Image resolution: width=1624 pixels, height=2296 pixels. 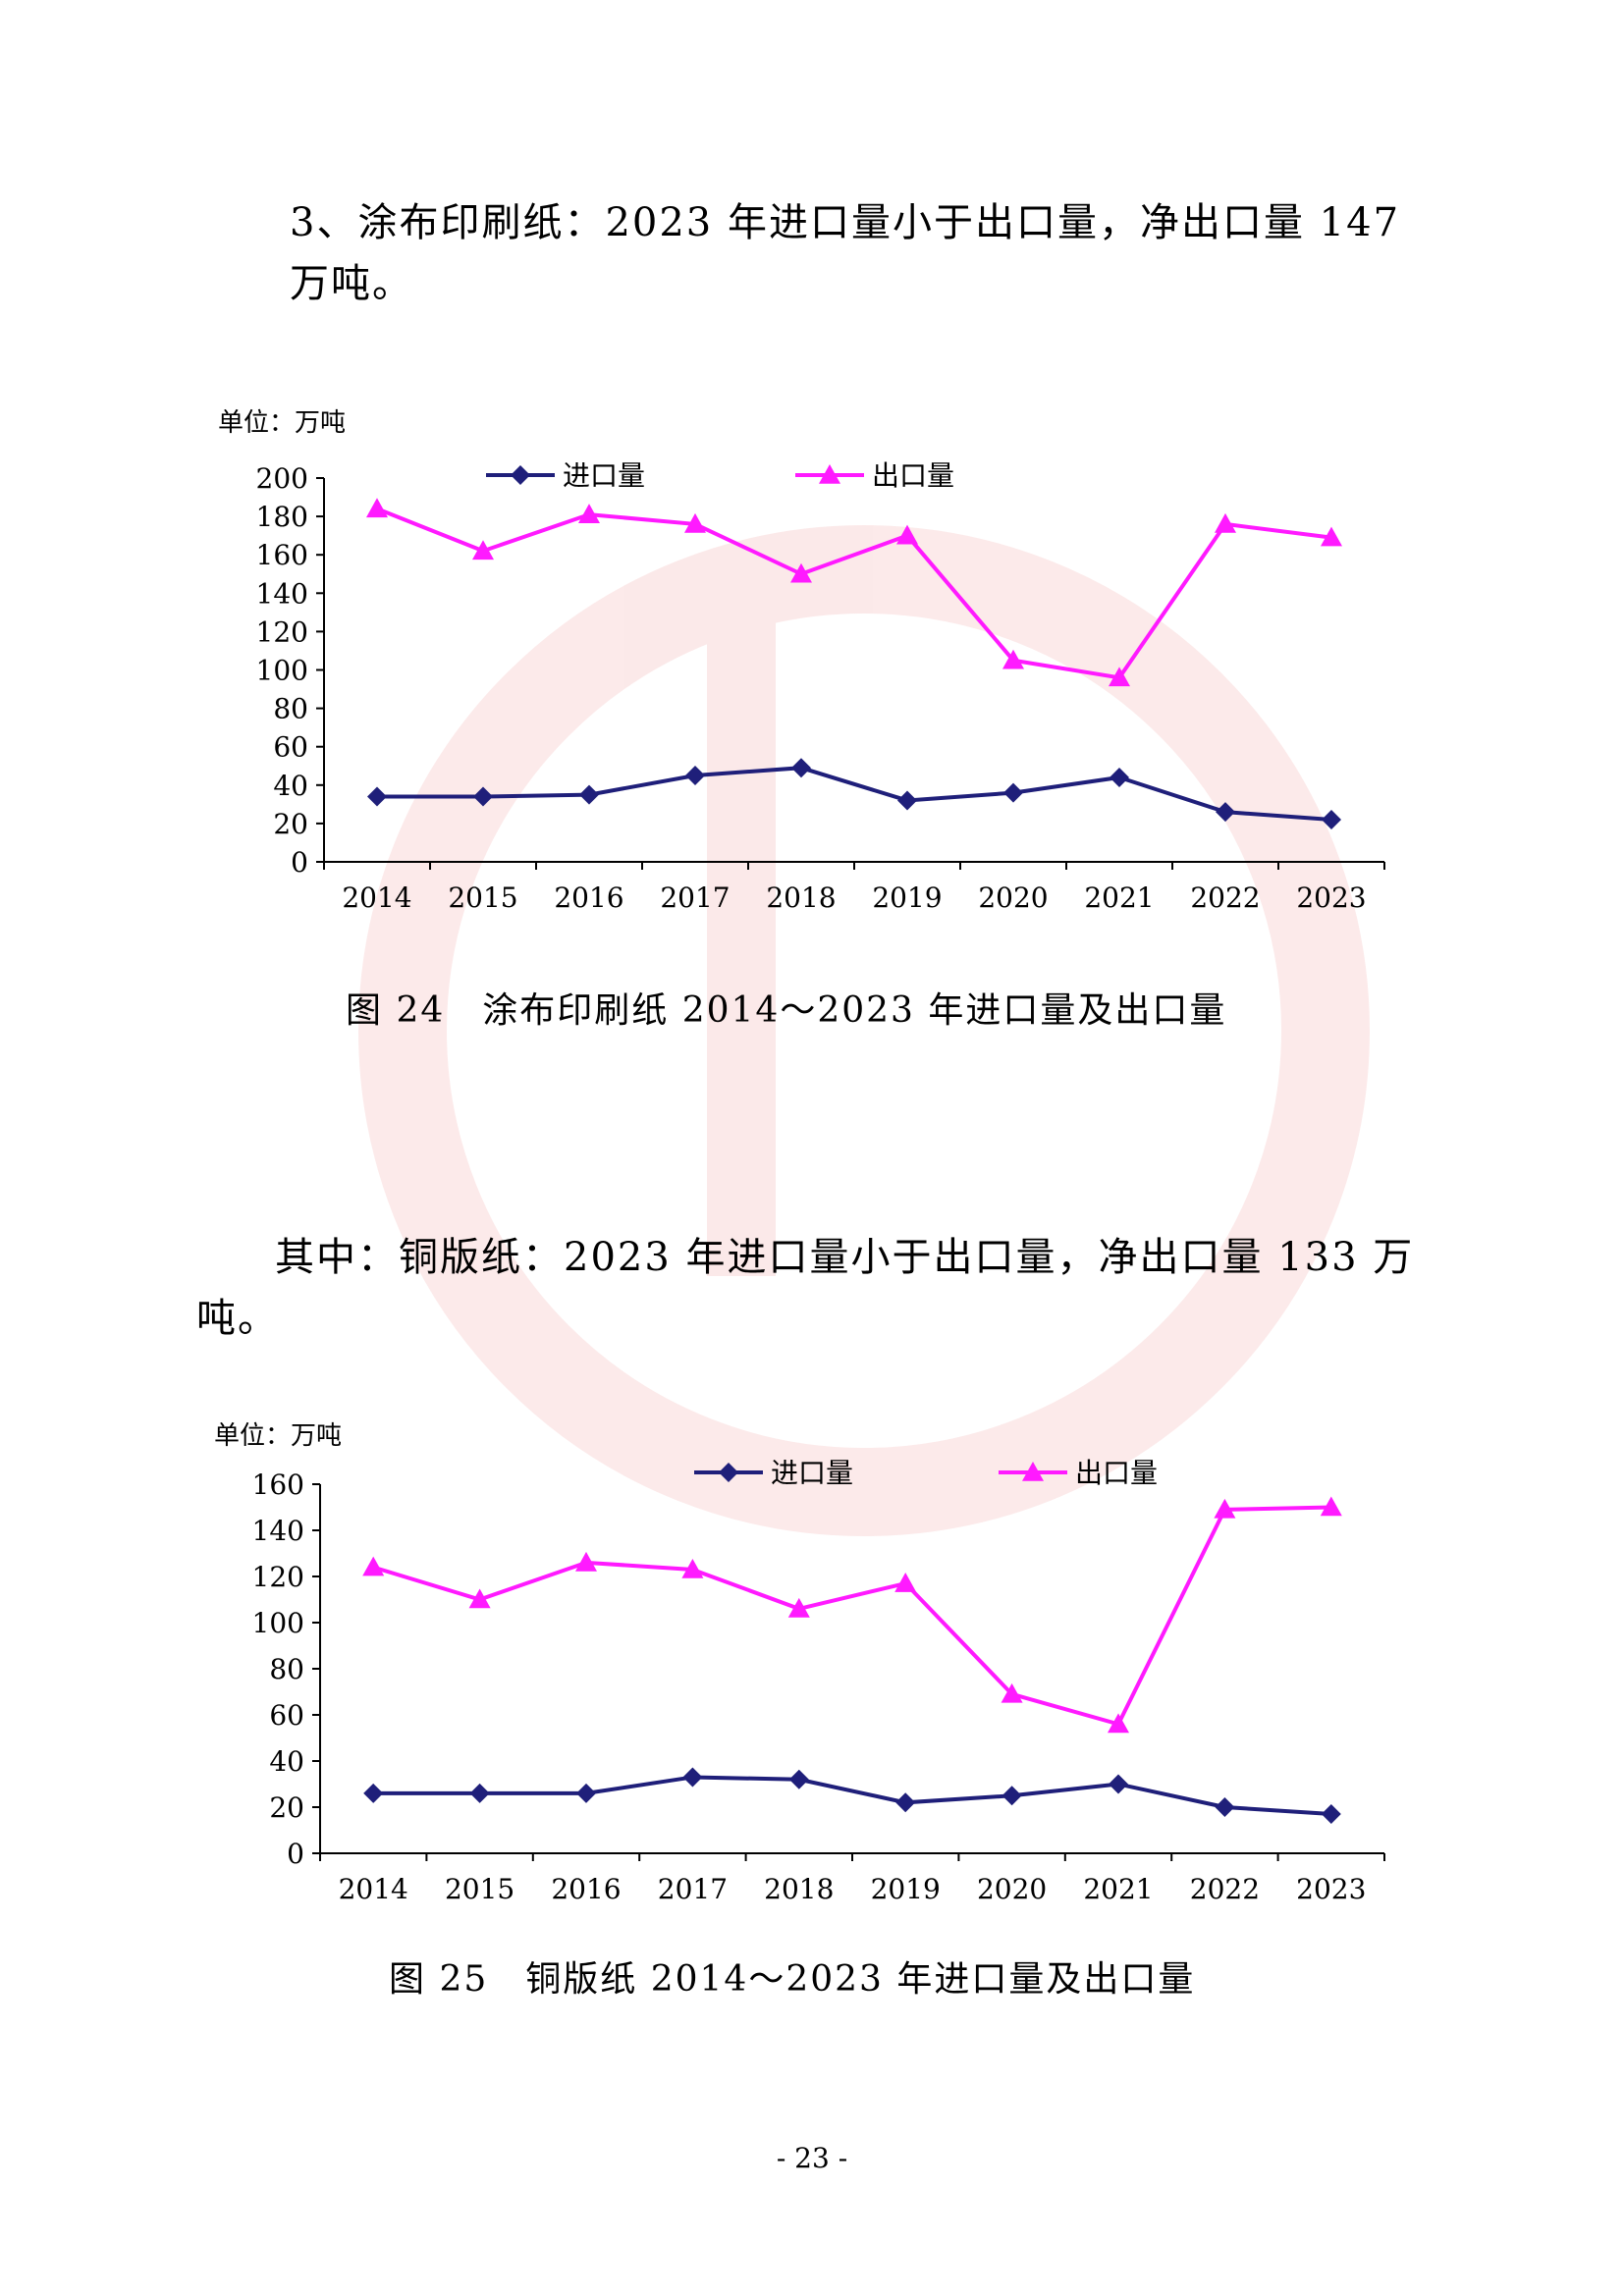 I want to click on chart1-unit-label: 单位：万吨, so click(x=282, y=423).